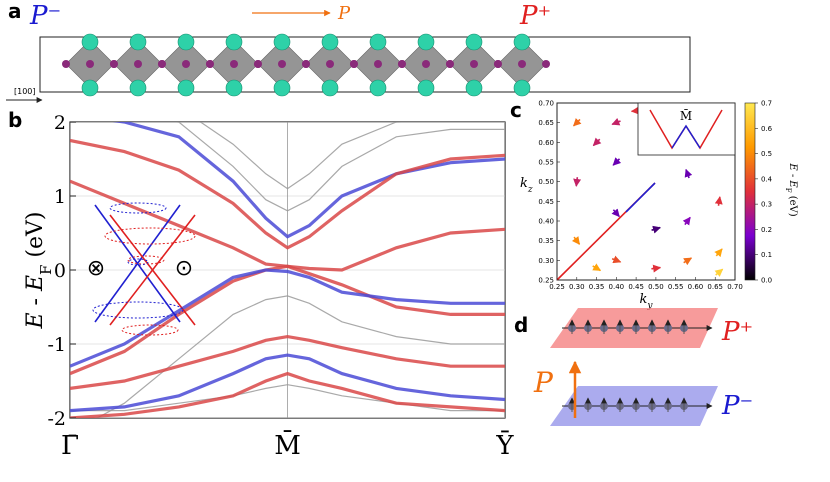  Describe the element at coordinates (636, 287) in the screenshot. I see `x-tick-label: 0.45` at that location.